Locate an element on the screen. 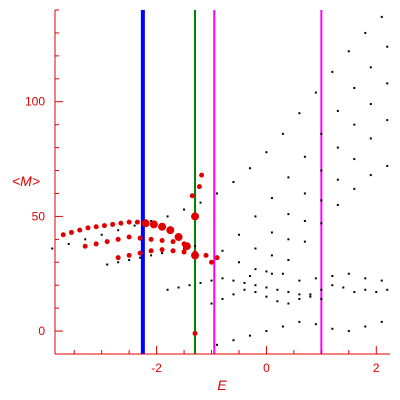 This screenshot has height=400, width=400. x-tick-label-2: 2 is located at coordinates (376, 368).